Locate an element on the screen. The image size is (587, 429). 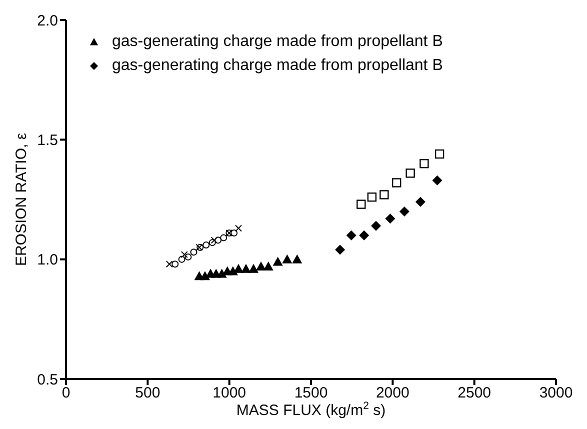
x-tick-label: 1500 is located at coordinates (311, 393).